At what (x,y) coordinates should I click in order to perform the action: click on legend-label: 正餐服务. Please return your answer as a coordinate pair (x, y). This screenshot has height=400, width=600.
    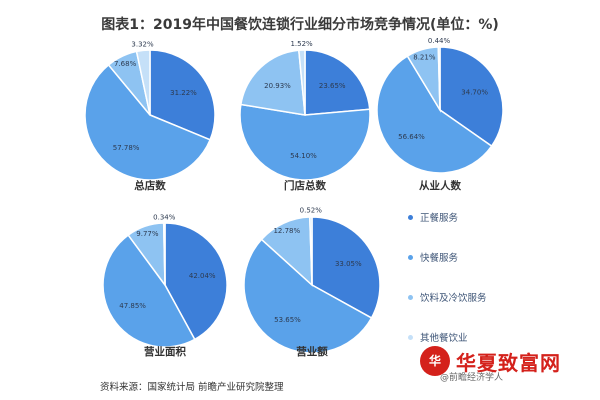
    Looking at the image, I should click on (439, 218).